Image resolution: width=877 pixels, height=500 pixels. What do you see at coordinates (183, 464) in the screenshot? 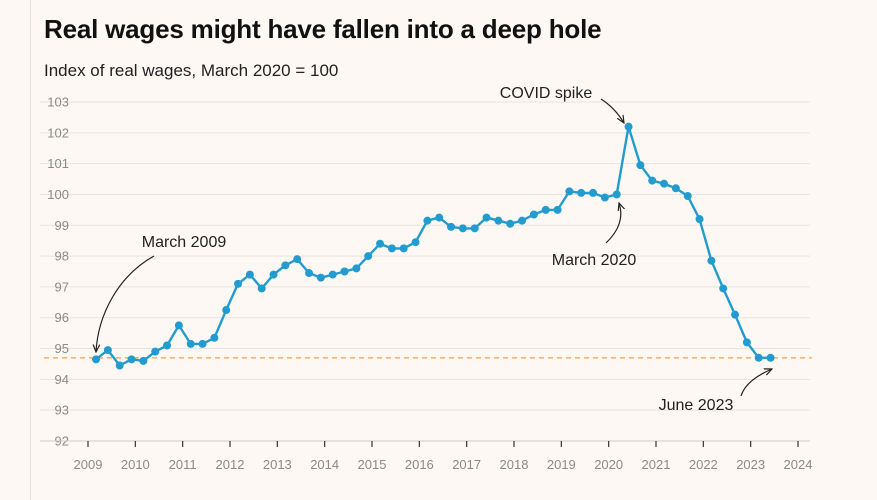
I see `x-tick-label-2011: 2011` at bounding box center [183, 464].